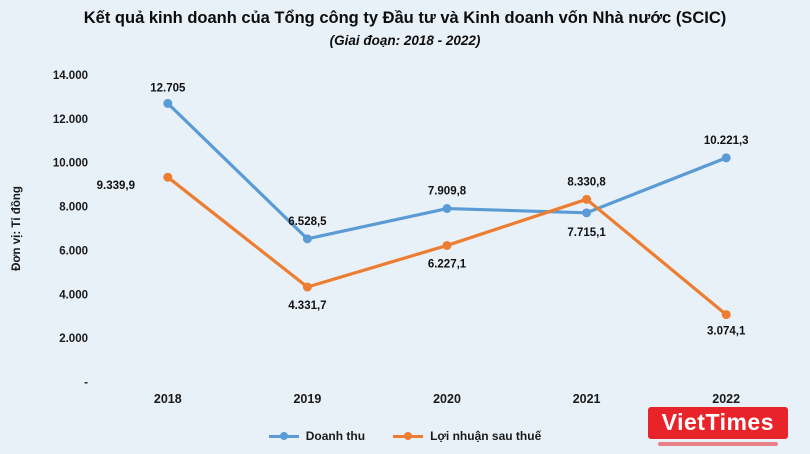 The height and width of the screenshot is (454, 810). What do you see at coordinates (17, 228) in the screenshot?
I see `y-axis-title: Đơn vị: Tỉ đồng` at bounding box center [17, 228].